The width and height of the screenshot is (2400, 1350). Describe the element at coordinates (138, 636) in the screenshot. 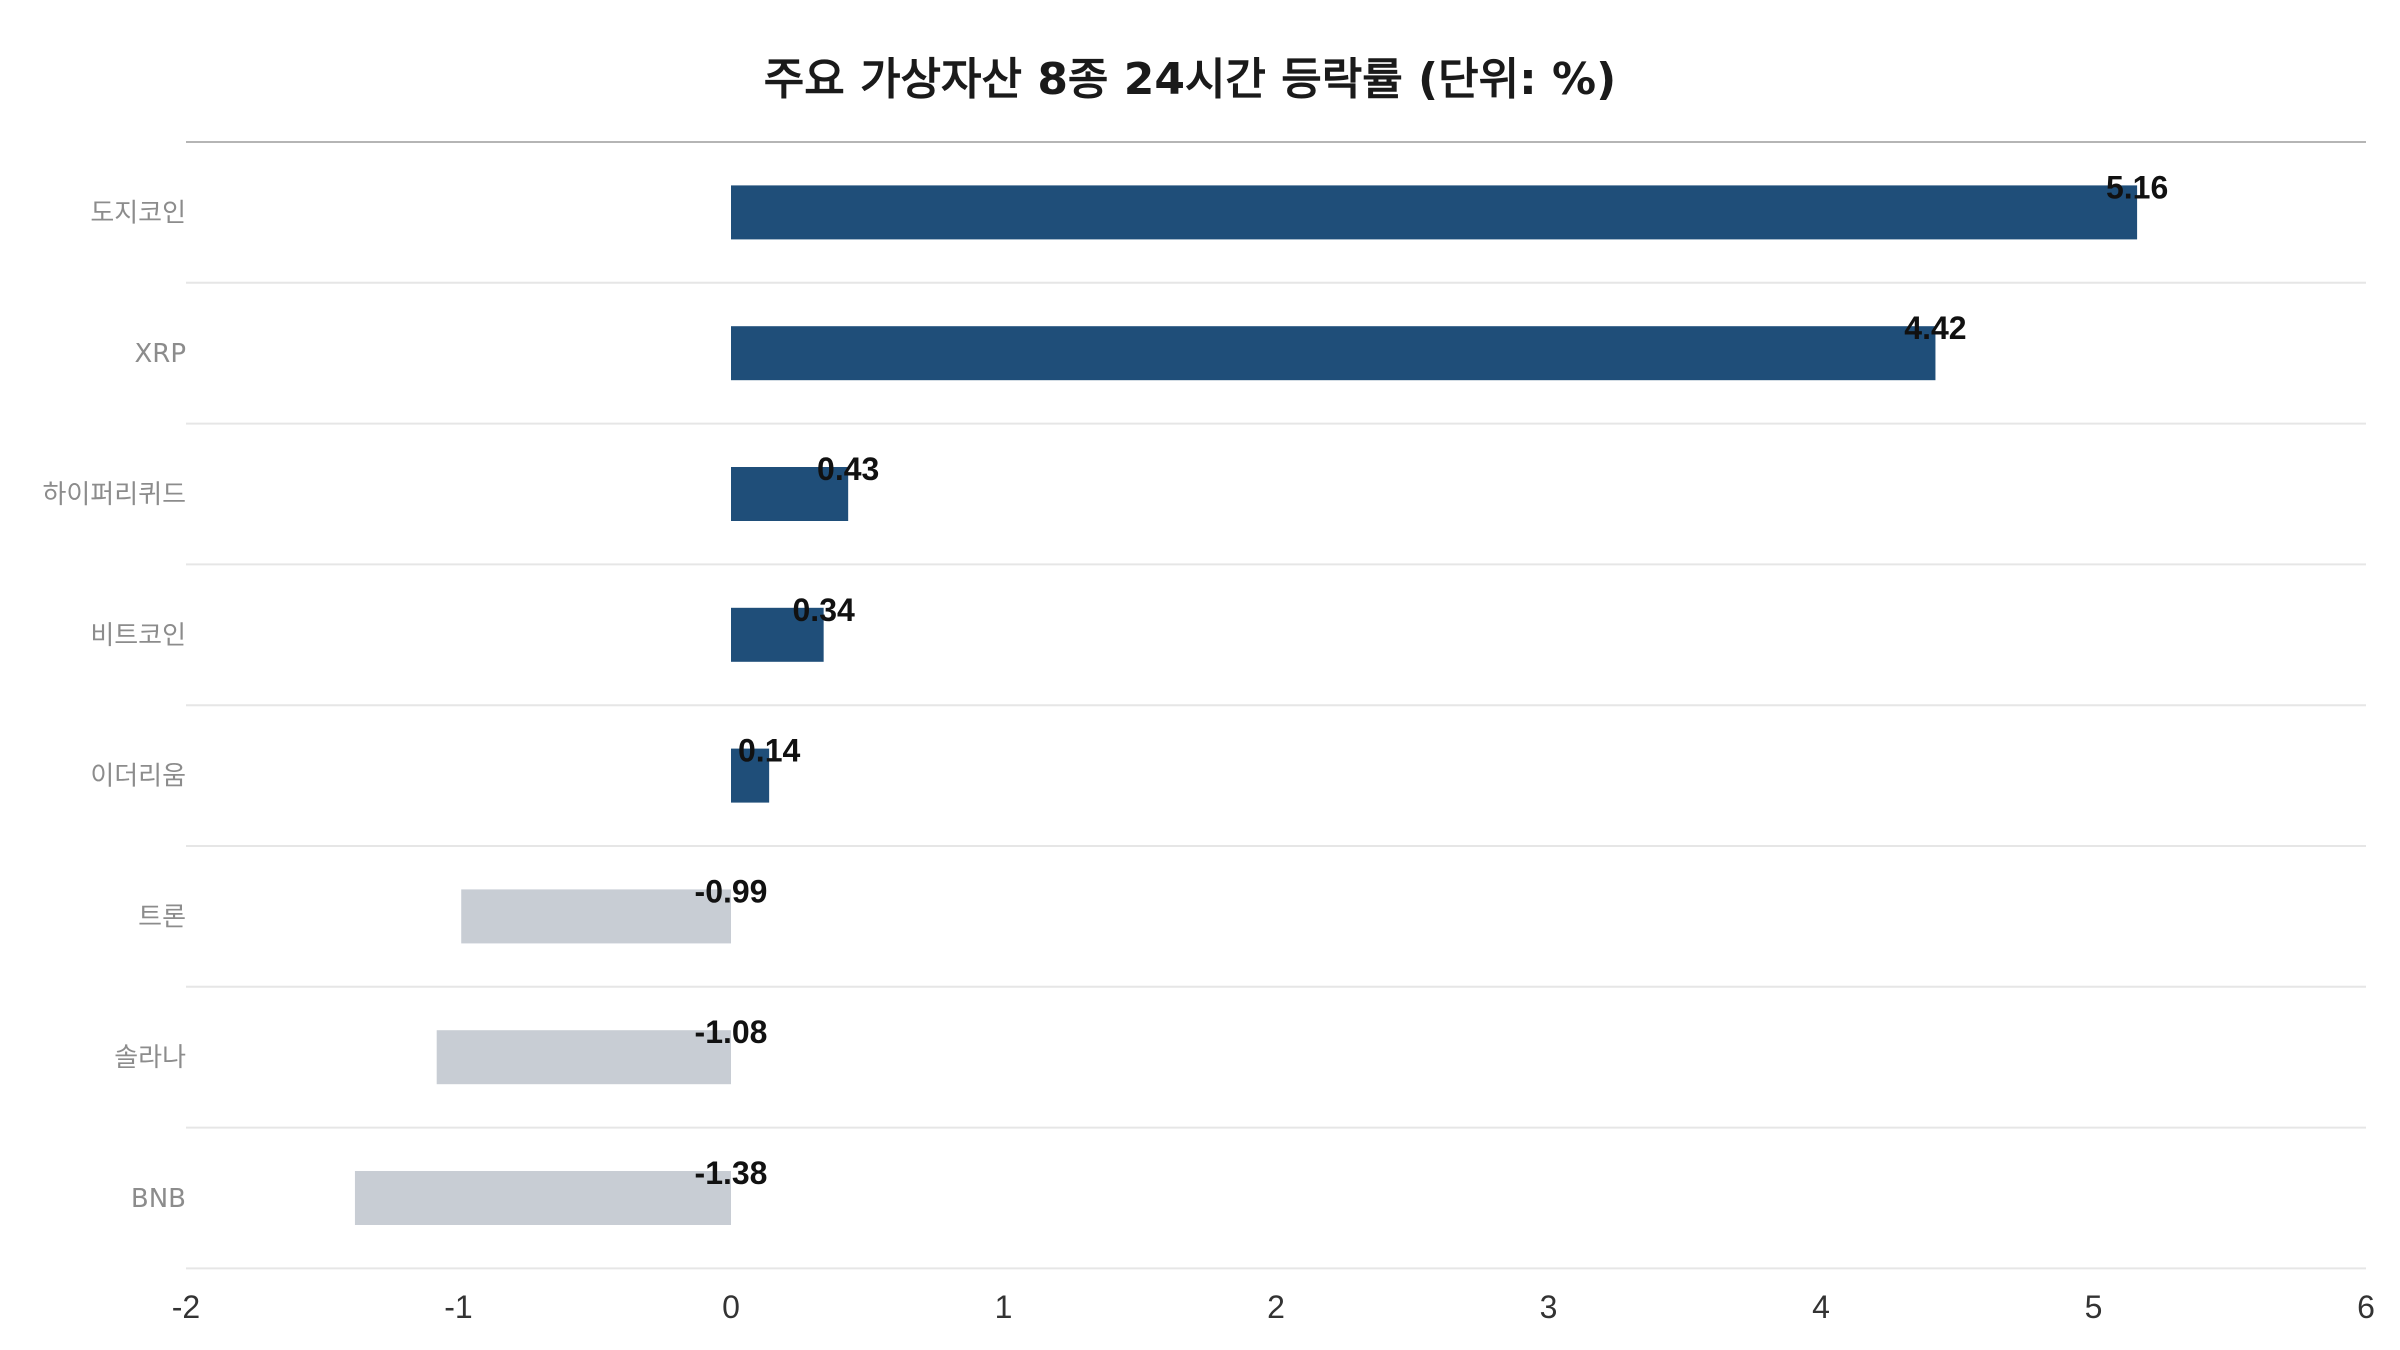

I see `category-label: 비트코인` at that location.